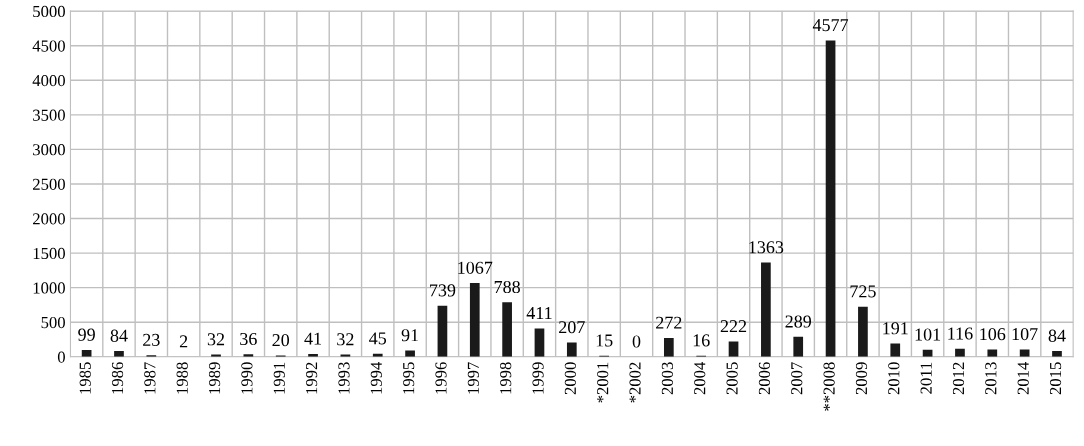 The image size is (1084, 446). Describe the element at coordinates (766, 247) in the screenshot. I see `data-label: 1363` at that location.